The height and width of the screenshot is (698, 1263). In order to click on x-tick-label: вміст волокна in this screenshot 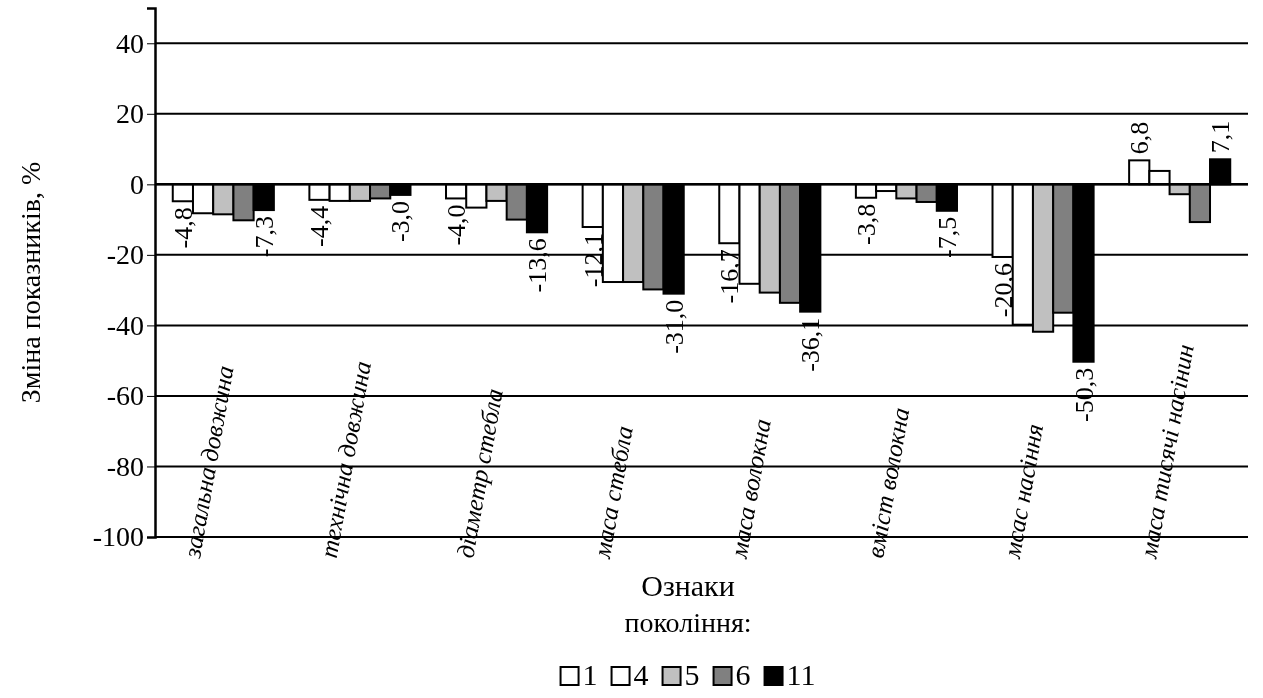, I will do `click(888, 482)`.